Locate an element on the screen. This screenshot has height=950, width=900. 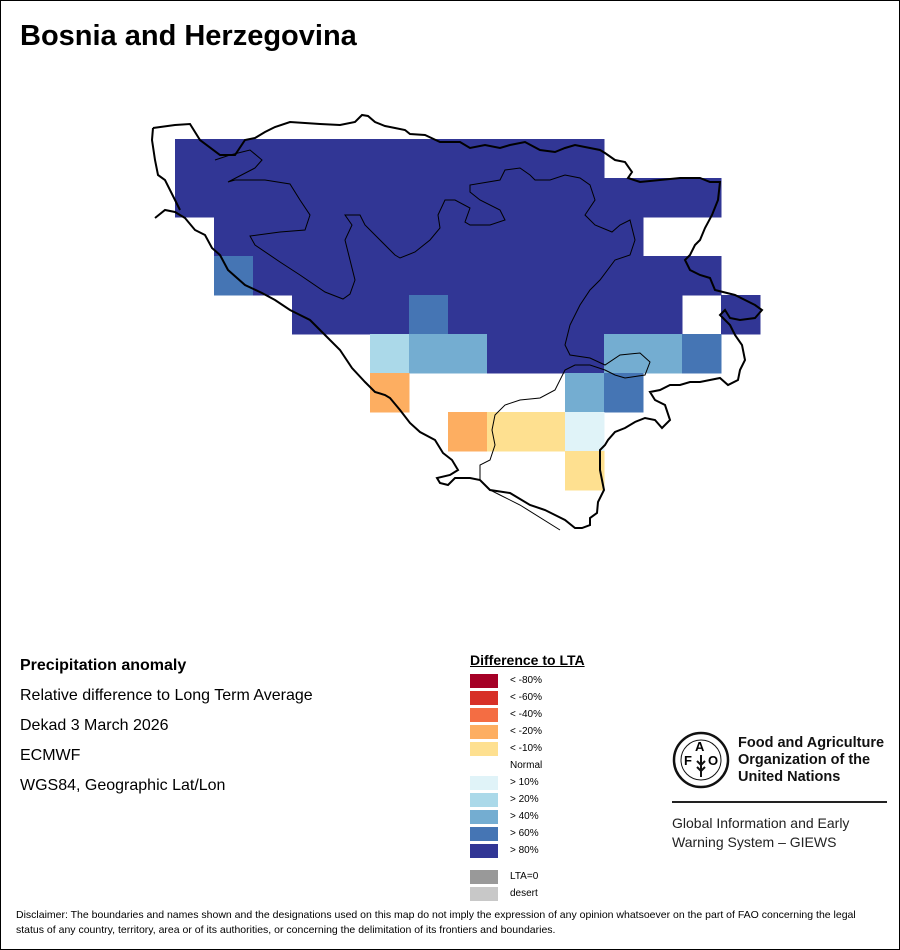
divider is located at coordinates (779, 802).